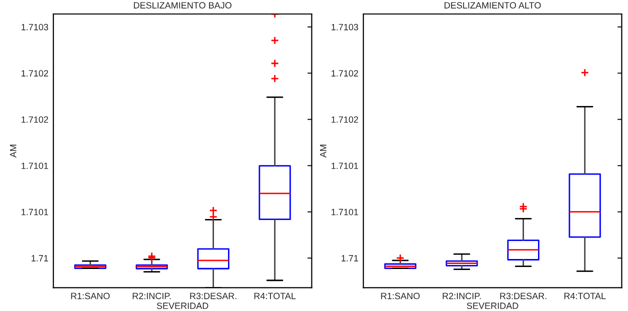  I want to click on chart-title: DESLIZAMIENTO ALTO, so click(492, 5).